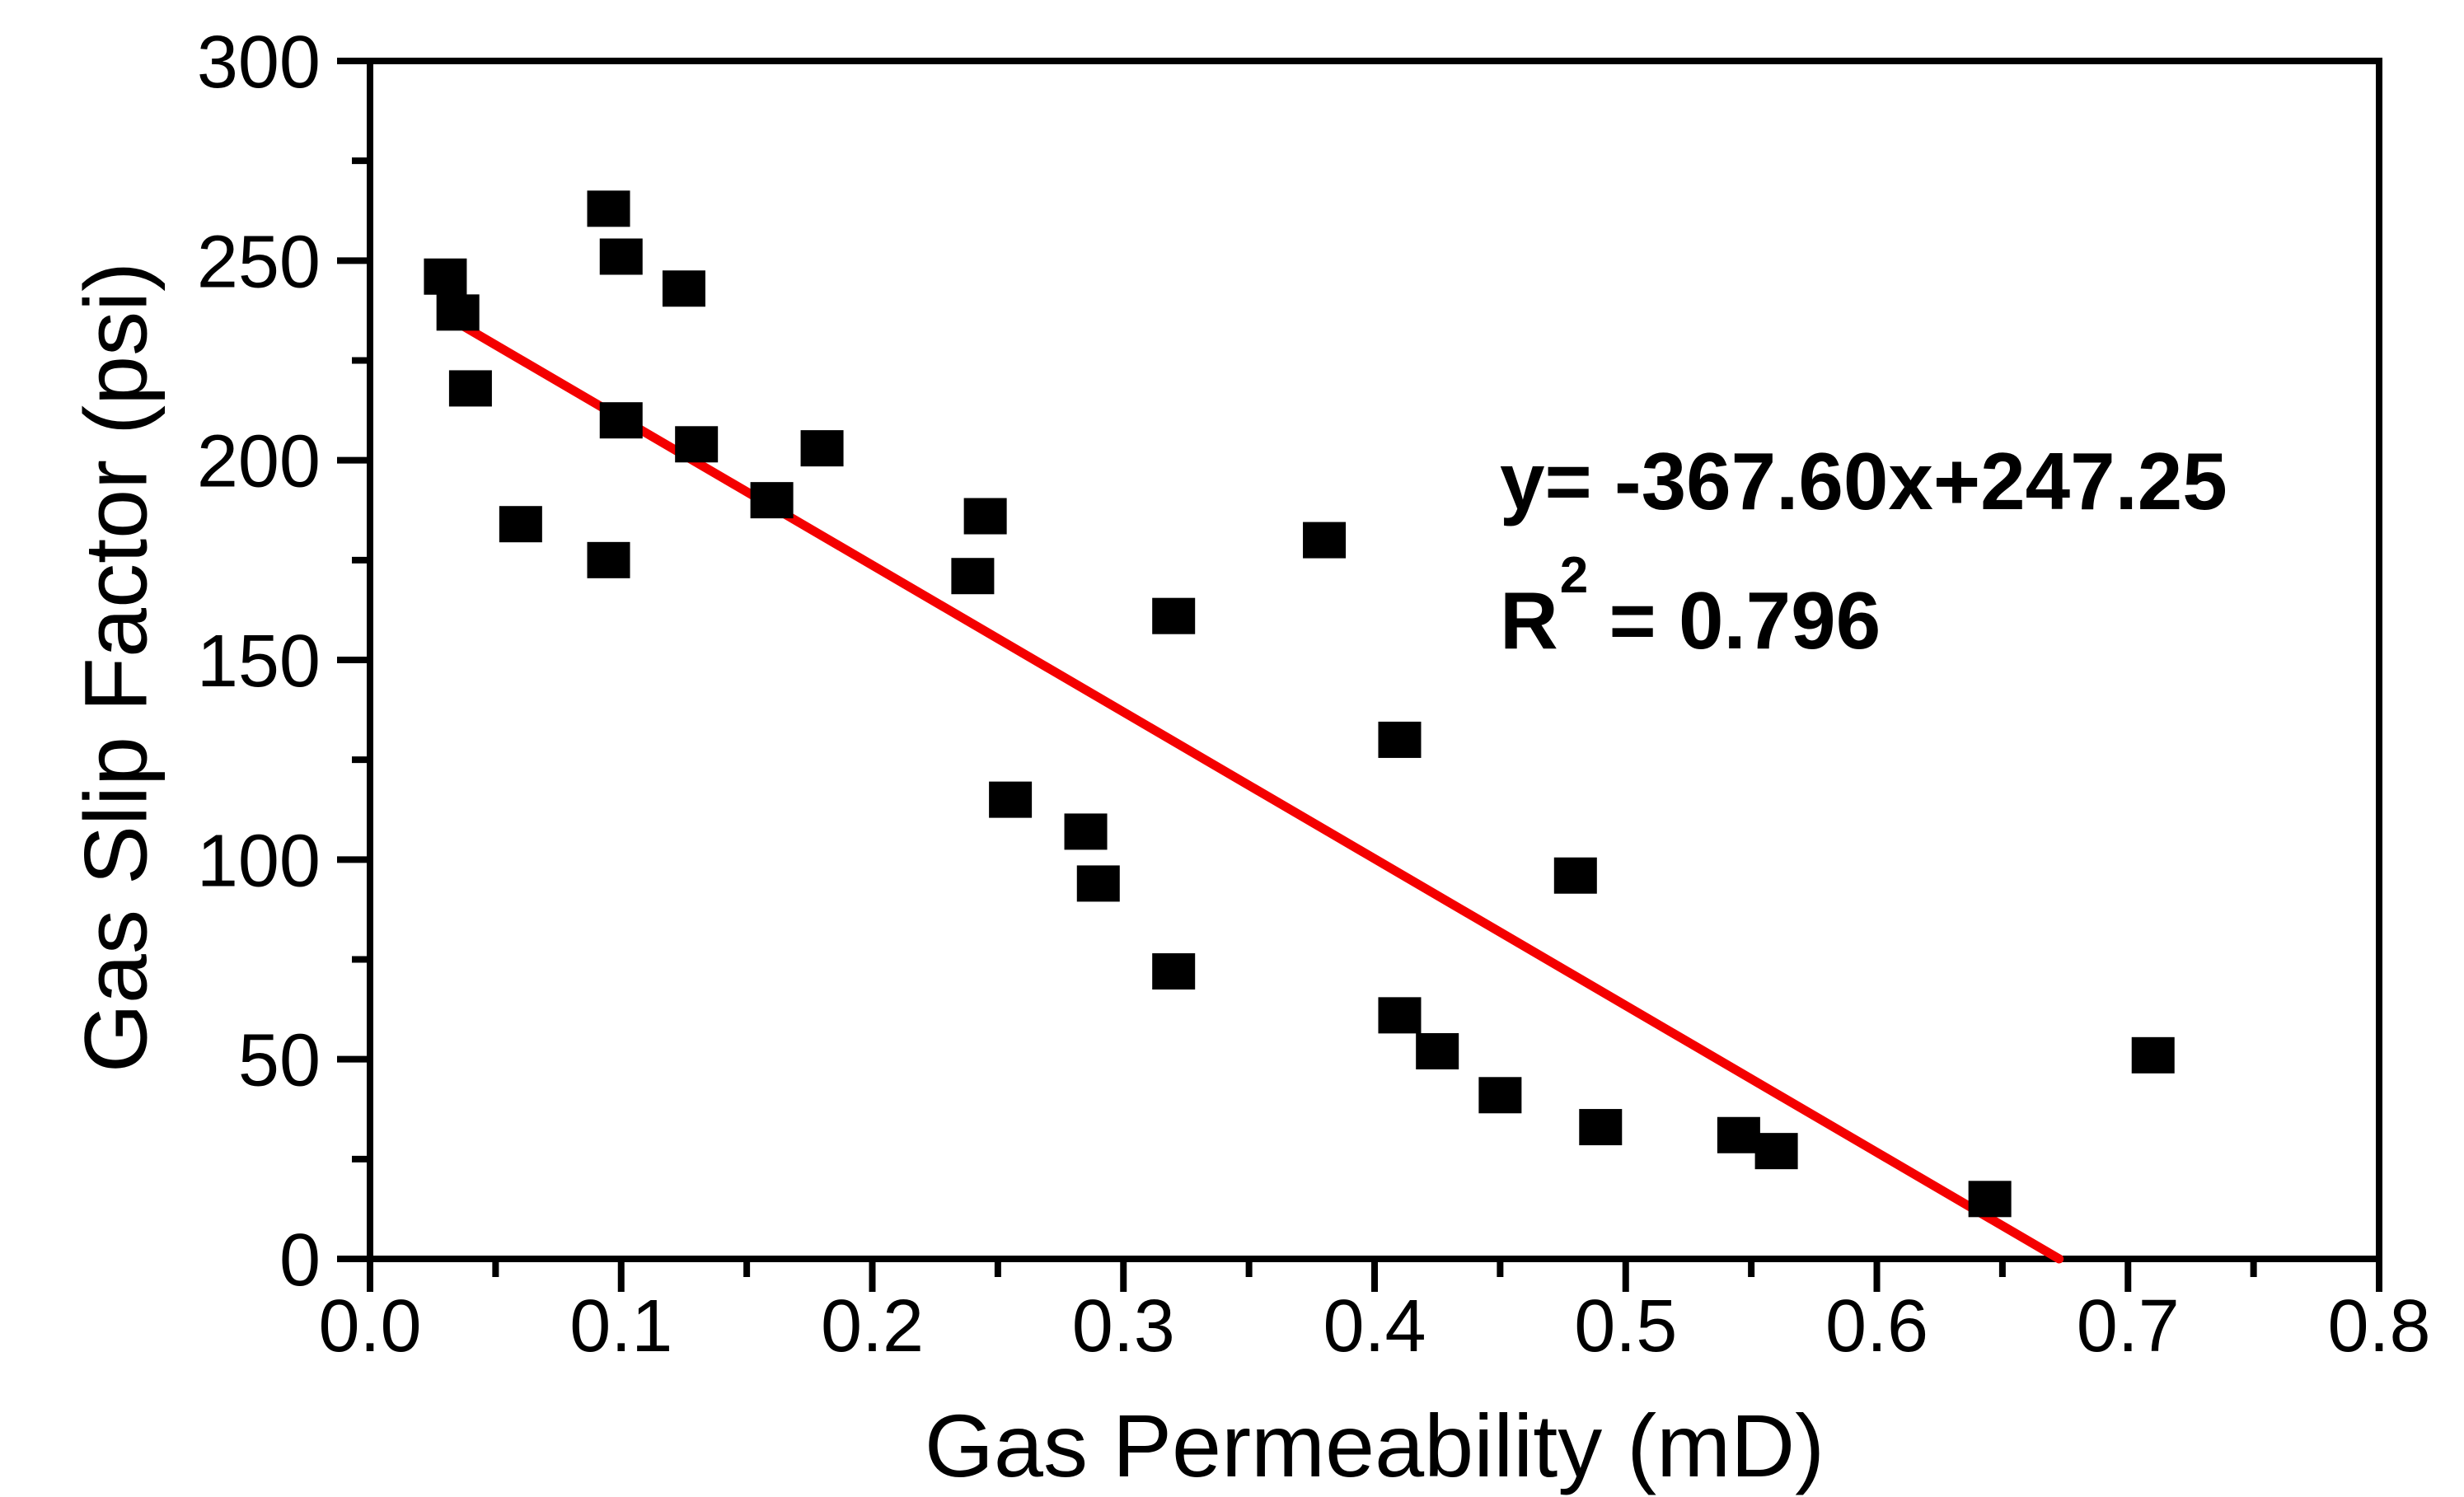 Image resolution: width=2464 pixels, height=1497 pixels. Describe the element at coordinates (2378, 1326) in the screenshot. I see `x-tick-label: 0.8` at that location.